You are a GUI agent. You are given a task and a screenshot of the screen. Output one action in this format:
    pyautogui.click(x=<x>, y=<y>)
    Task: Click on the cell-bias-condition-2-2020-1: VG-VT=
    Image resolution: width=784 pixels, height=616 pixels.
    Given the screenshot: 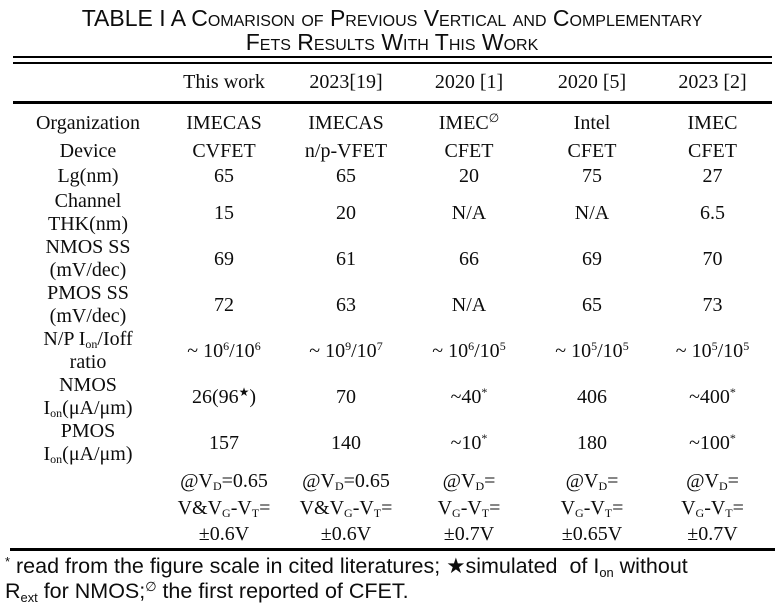 What is the action you would take?
    pyautogui.click(x=469, y=509)
    